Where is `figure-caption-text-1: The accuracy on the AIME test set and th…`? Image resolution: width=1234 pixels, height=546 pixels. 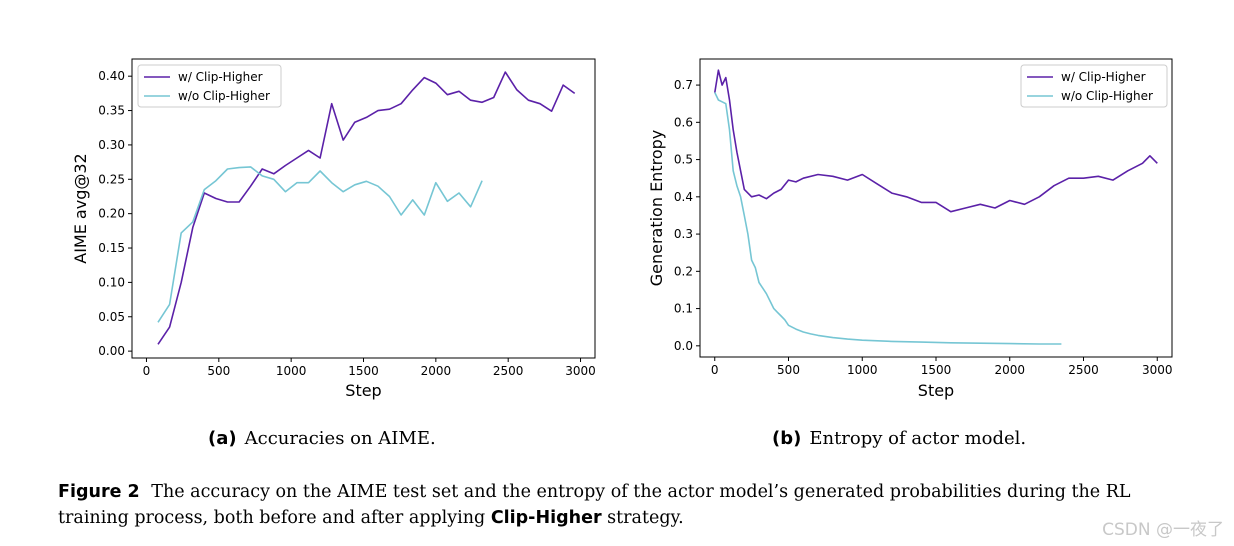 figure-caption-text-1: The accuracy on the AIME test set and th… is located at coordinates (594, 505).